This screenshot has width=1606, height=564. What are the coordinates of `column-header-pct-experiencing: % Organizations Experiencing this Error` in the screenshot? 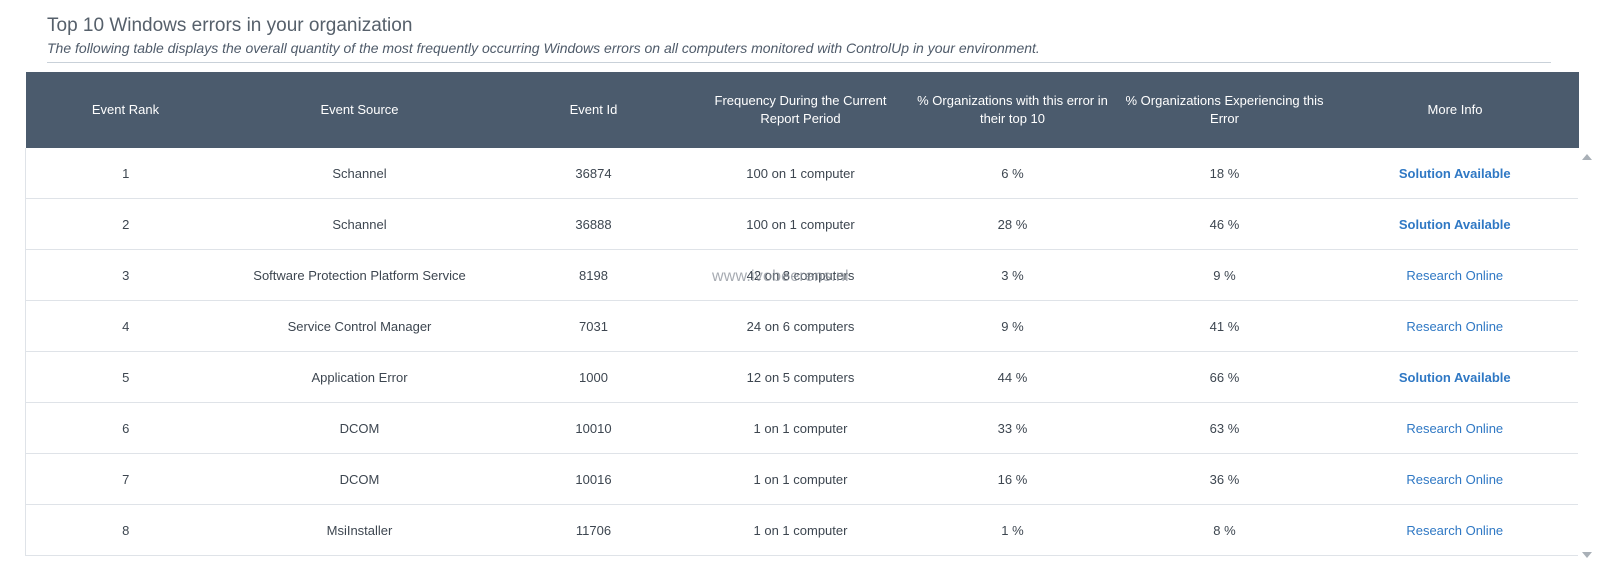 It's located at (1224, 110).